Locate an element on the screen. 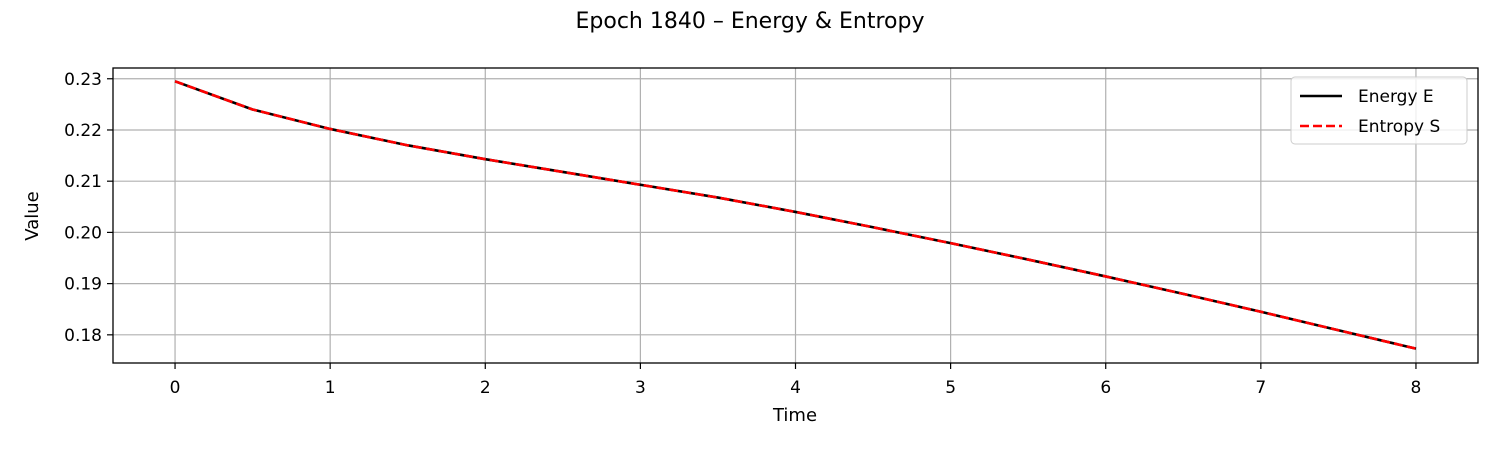  y-tick-label: 0.22 is located at coordinates (83, 131).